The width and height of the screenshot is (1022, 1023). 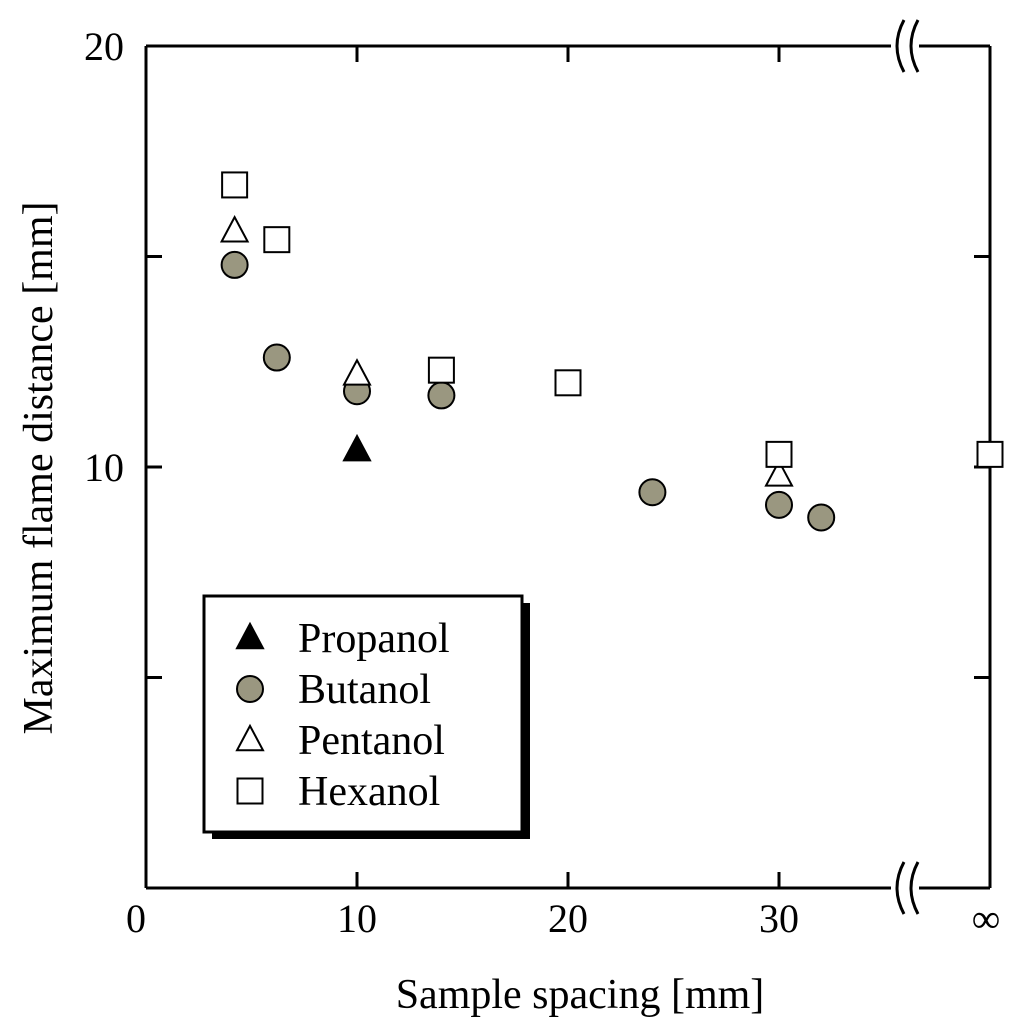 What do you see at coordinates (250, 791) in the screenshot?
I see `legend-marker-hexanol` at bounding box center [250, 791].